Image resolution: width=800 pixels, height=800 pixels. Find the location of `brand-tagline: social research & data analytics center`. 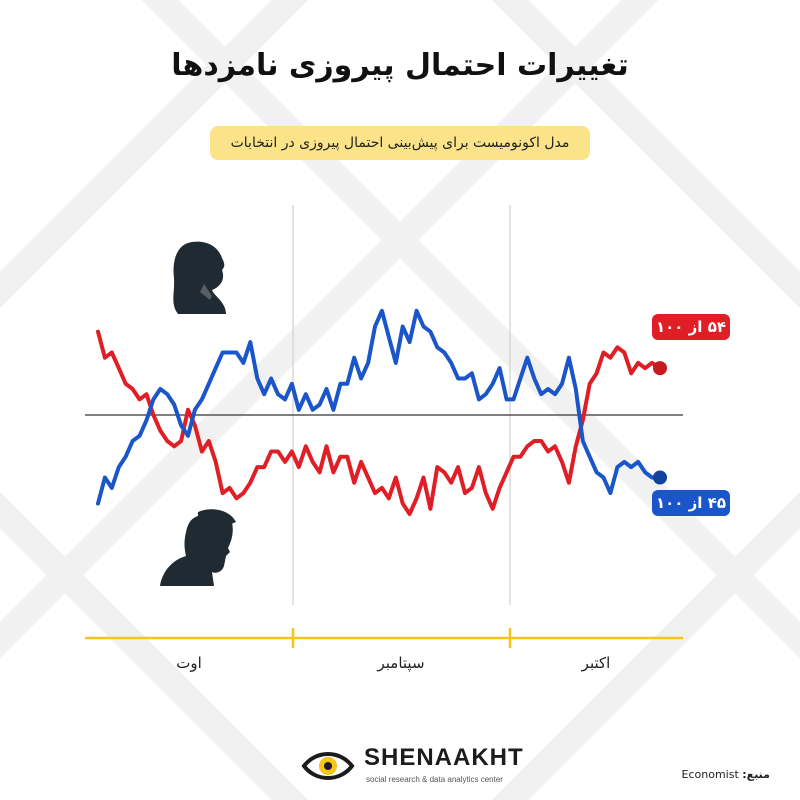

brand-tagline: social research & data analytics center is located at coordinates (434, 779).